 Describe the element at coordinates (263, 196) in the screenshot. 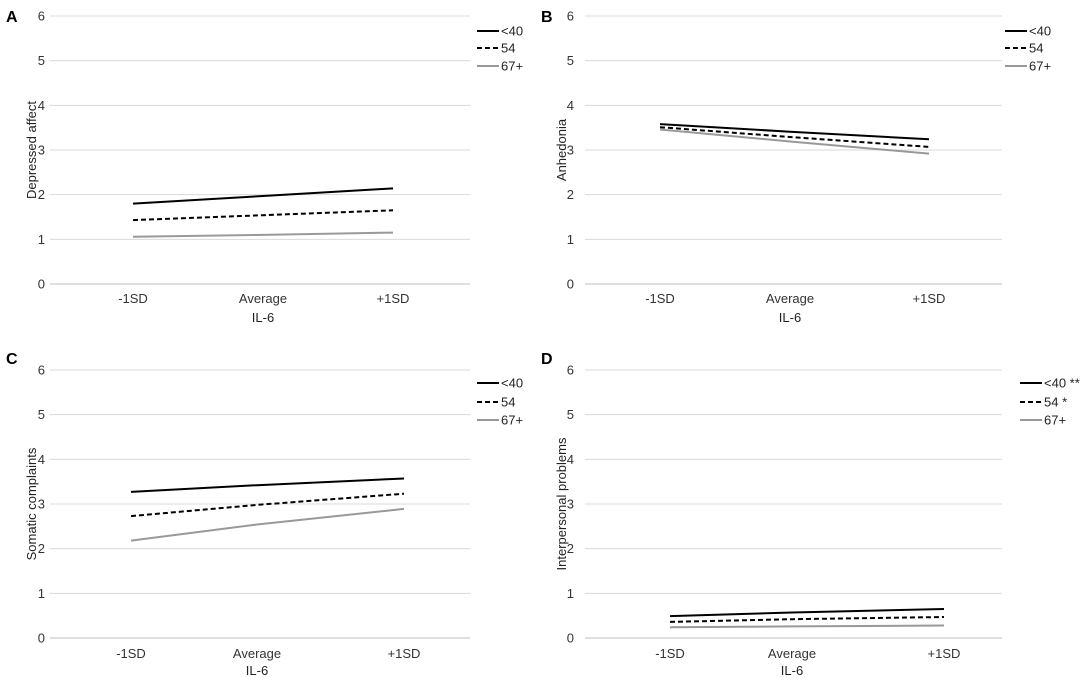

I see `series-line-40-a` at that location.